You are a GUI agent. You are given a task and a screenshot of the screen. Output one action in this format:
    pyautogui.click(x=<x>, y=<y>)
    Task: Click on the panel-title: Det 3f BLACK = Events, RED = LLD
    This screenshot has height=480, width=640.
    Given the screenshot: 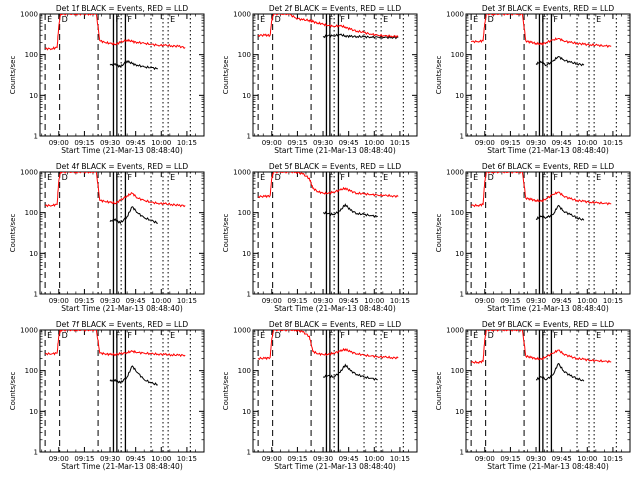 What is the action you would take?
    pyautogui.click(x=548, y=8)
    